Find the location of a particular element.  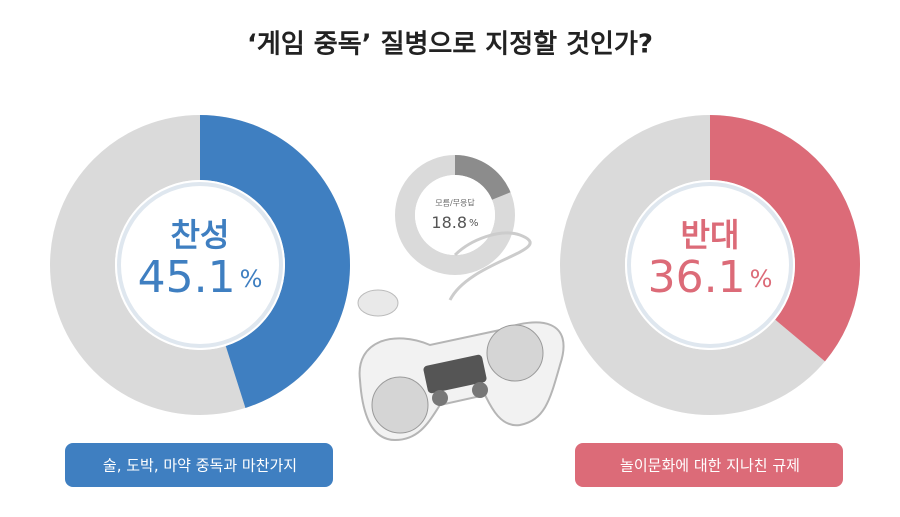

caption: 술, 도박, 마약 중독과 마찬가지 is located at coordinates (200, 466).